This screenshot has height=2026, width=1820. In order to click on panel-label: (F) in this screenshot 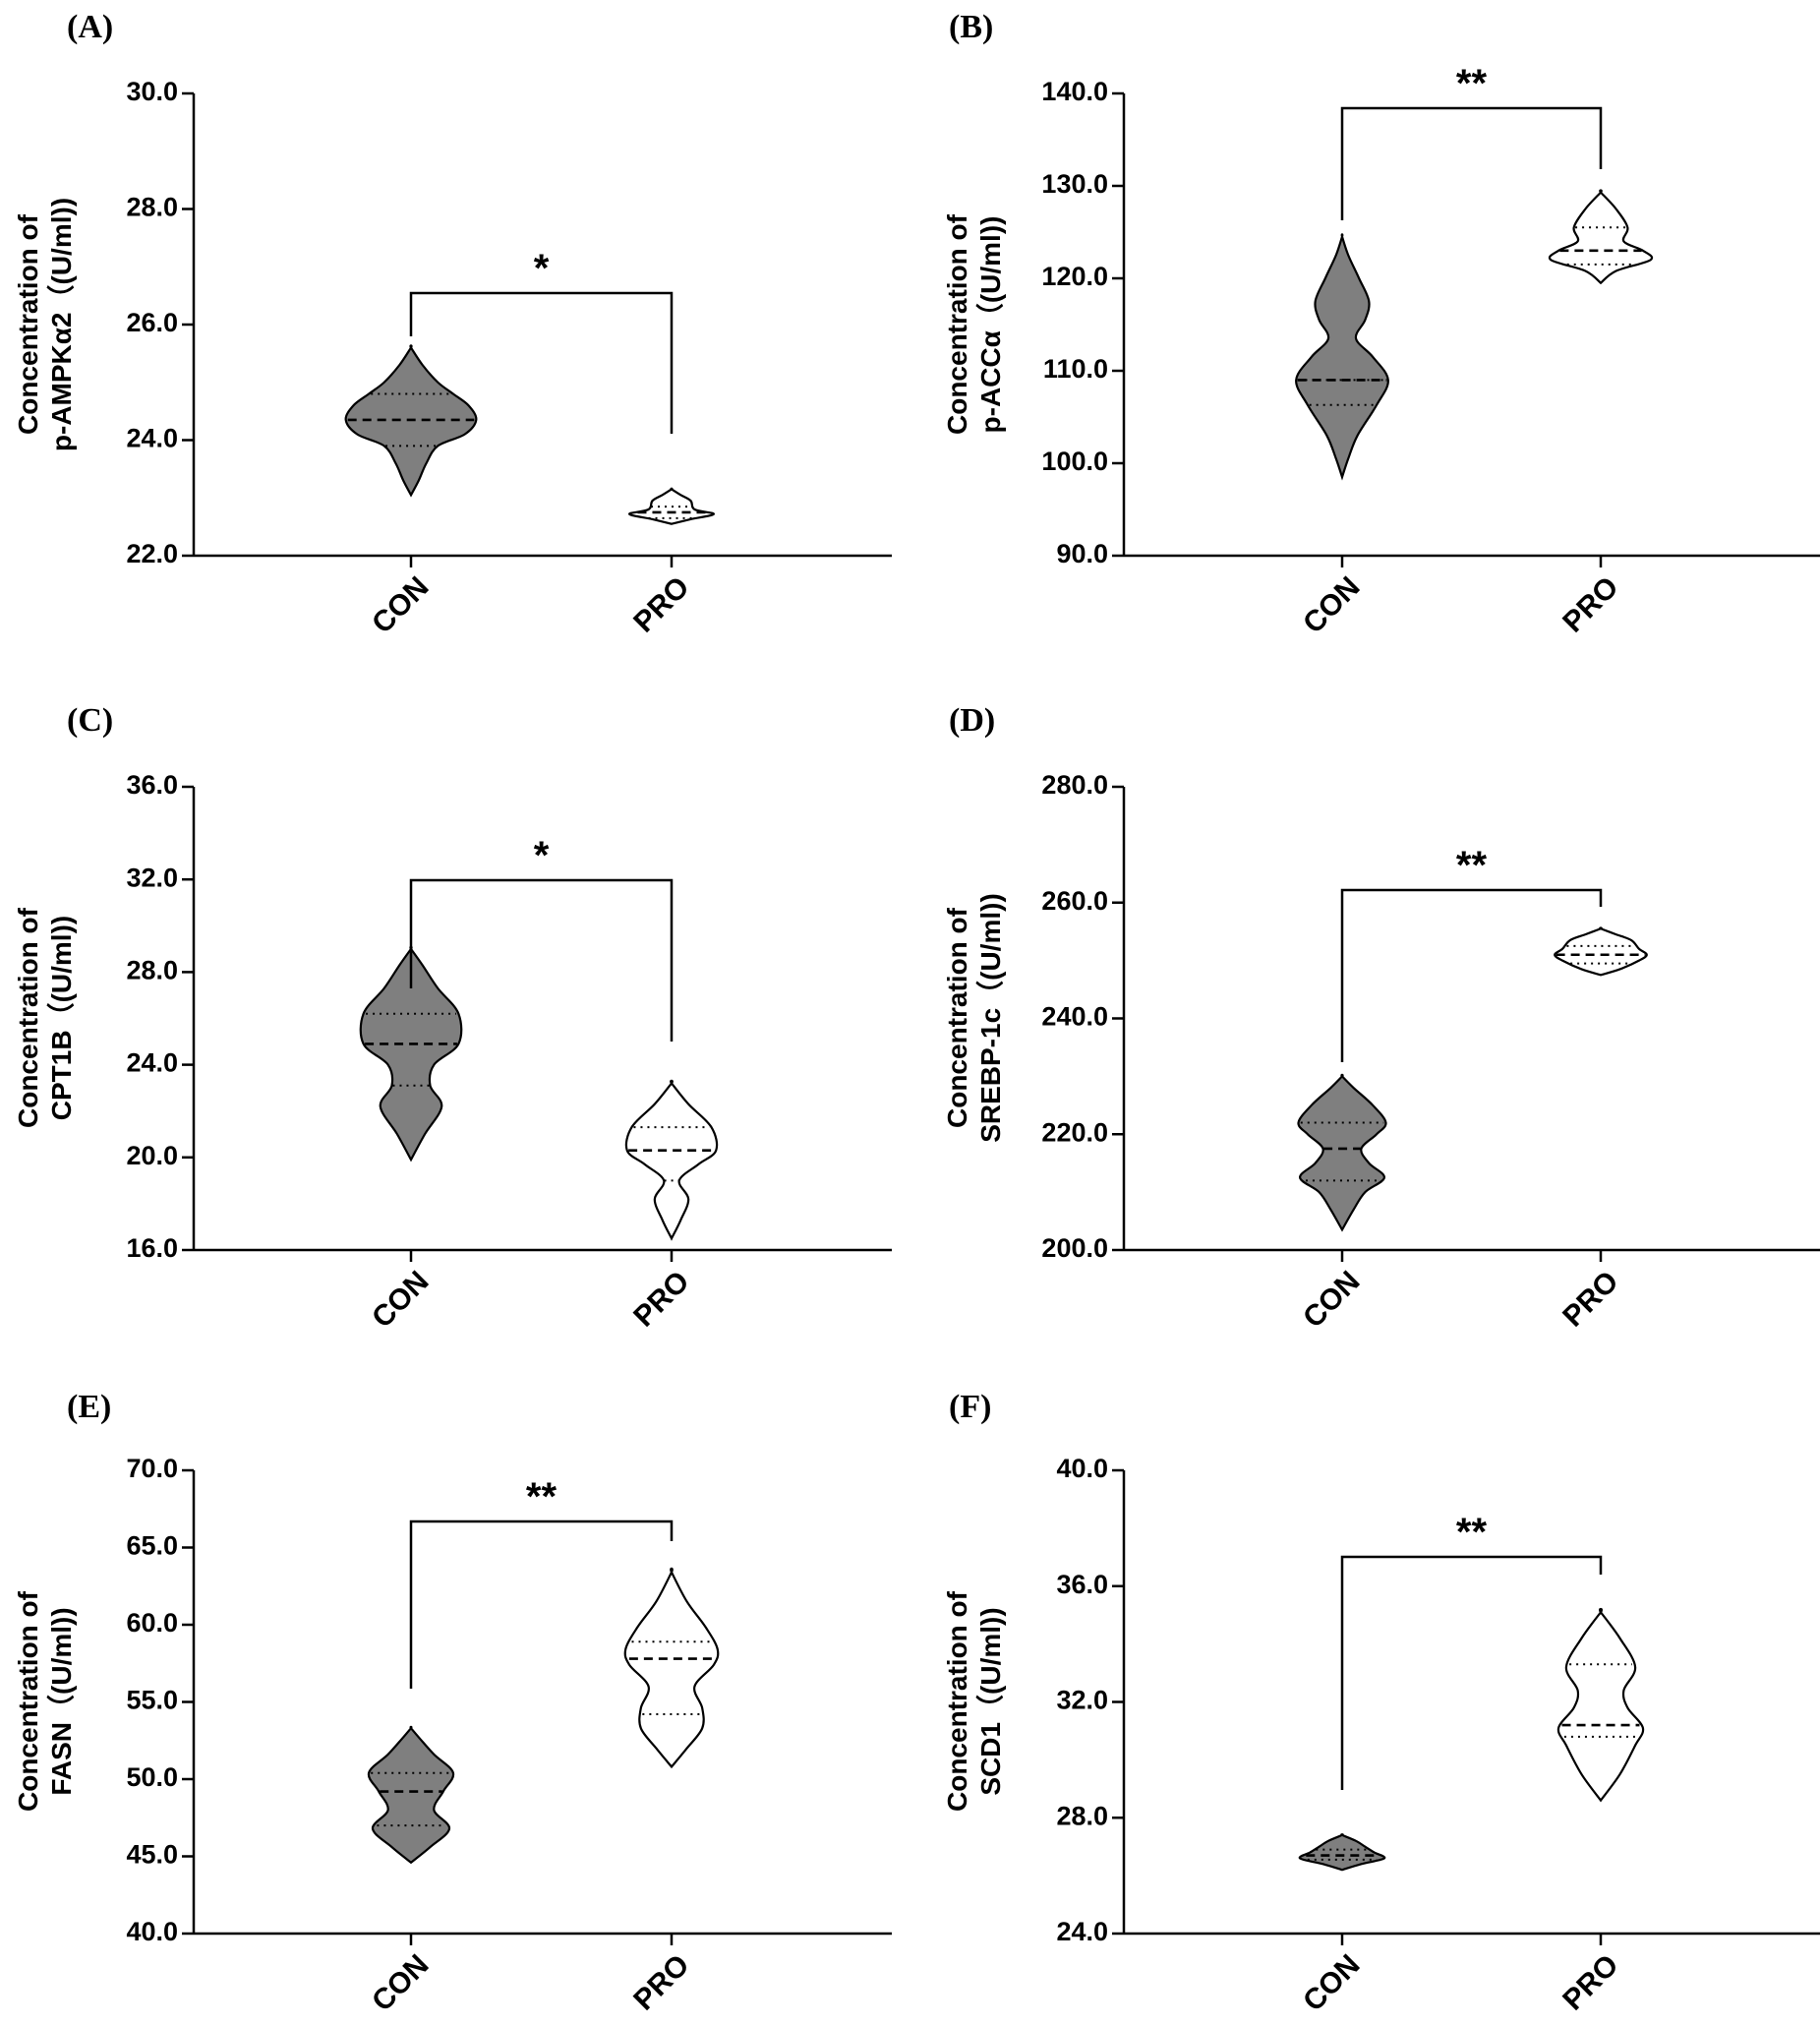, I will do `click(970, 1407)`.